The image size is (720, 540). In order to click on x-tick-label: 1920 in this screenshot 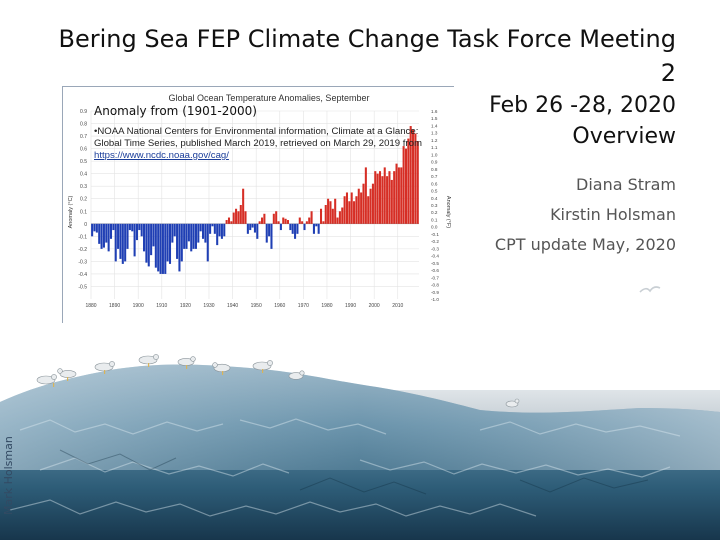, I will do `click(185, 306)`.